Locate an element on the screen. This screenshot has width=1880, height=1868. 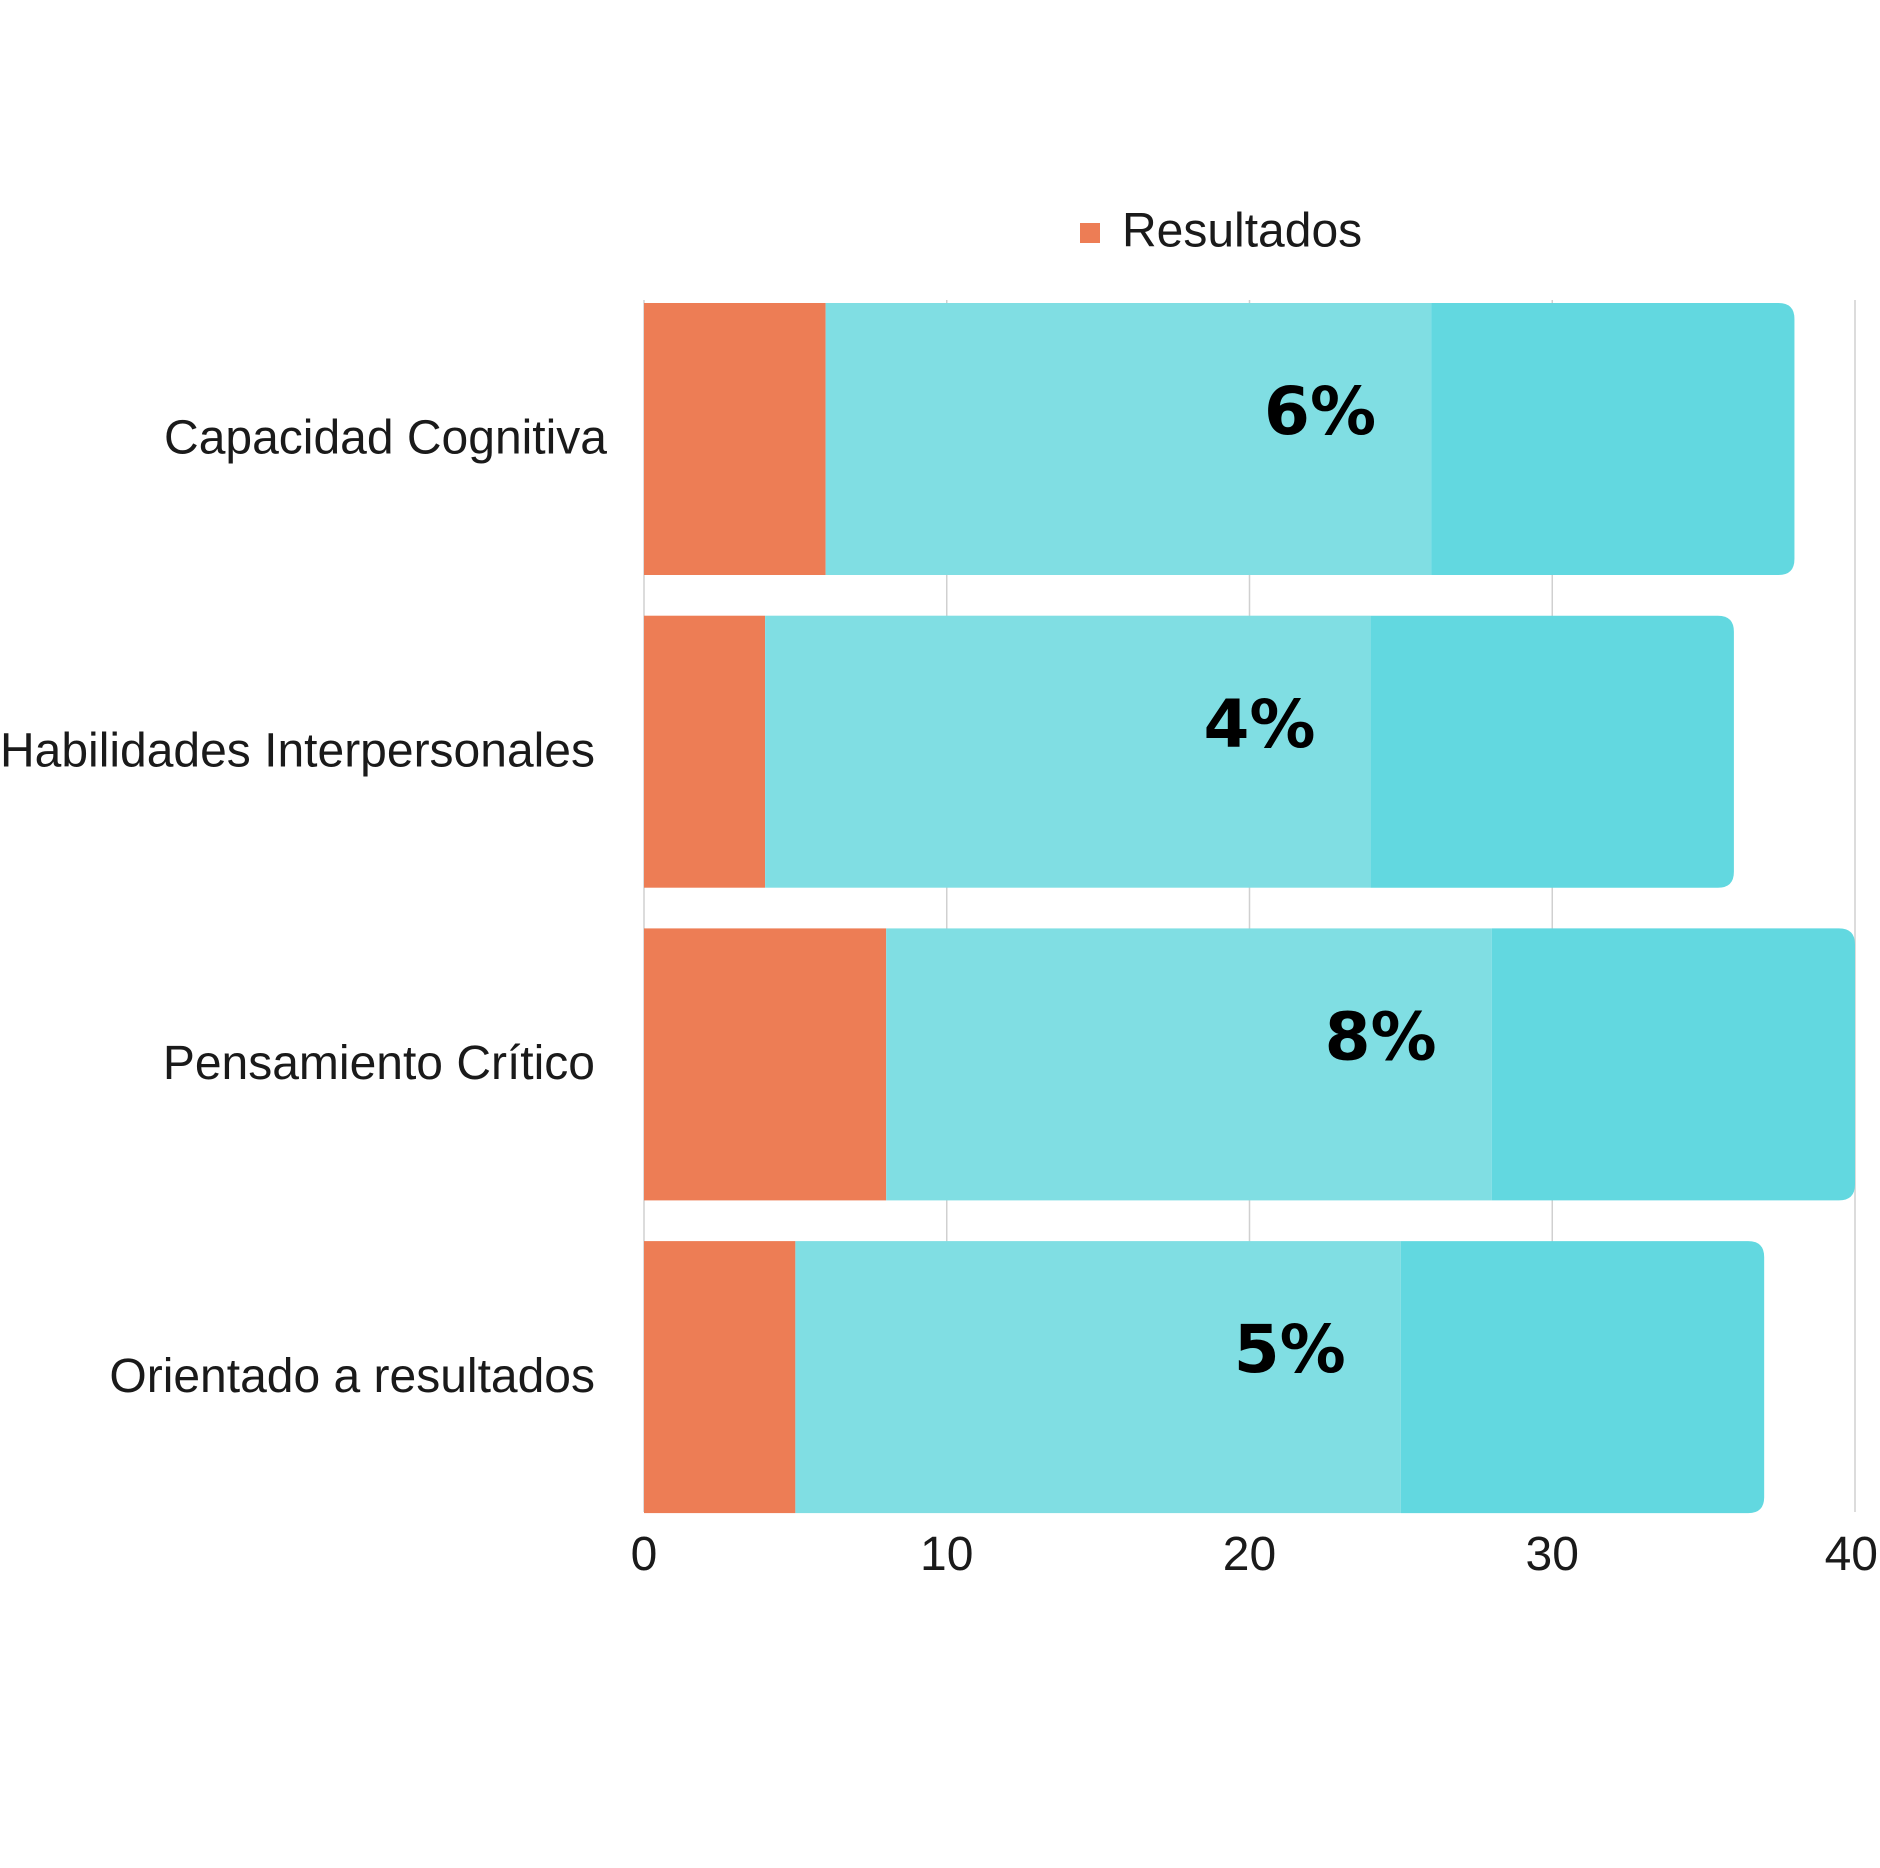
category-label: Orientado a resultados is located at coordinates (352, 1376).